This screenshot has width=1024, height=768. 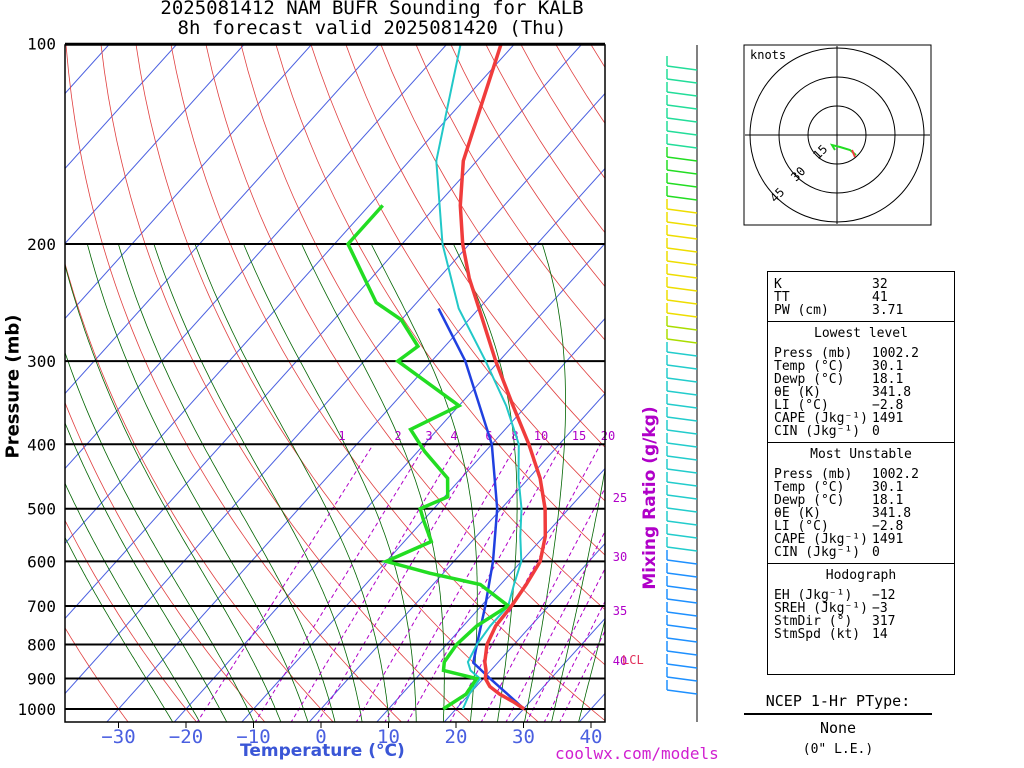 I want to click on stat-value: 14, so click(x=880, y=634).